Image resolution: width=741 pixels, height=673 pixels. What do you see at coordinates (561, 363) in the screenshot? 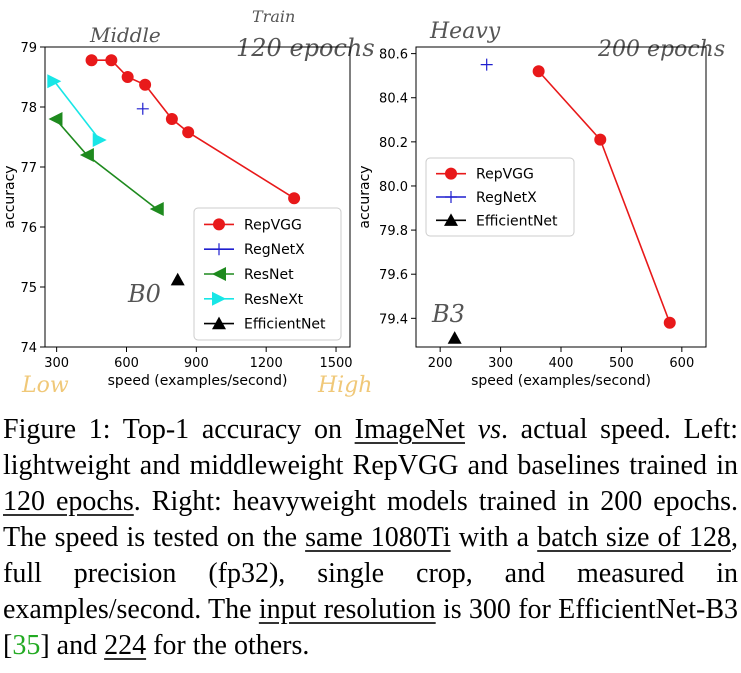
I see `x-tick-label: 400` at bounding box center [561, 363].